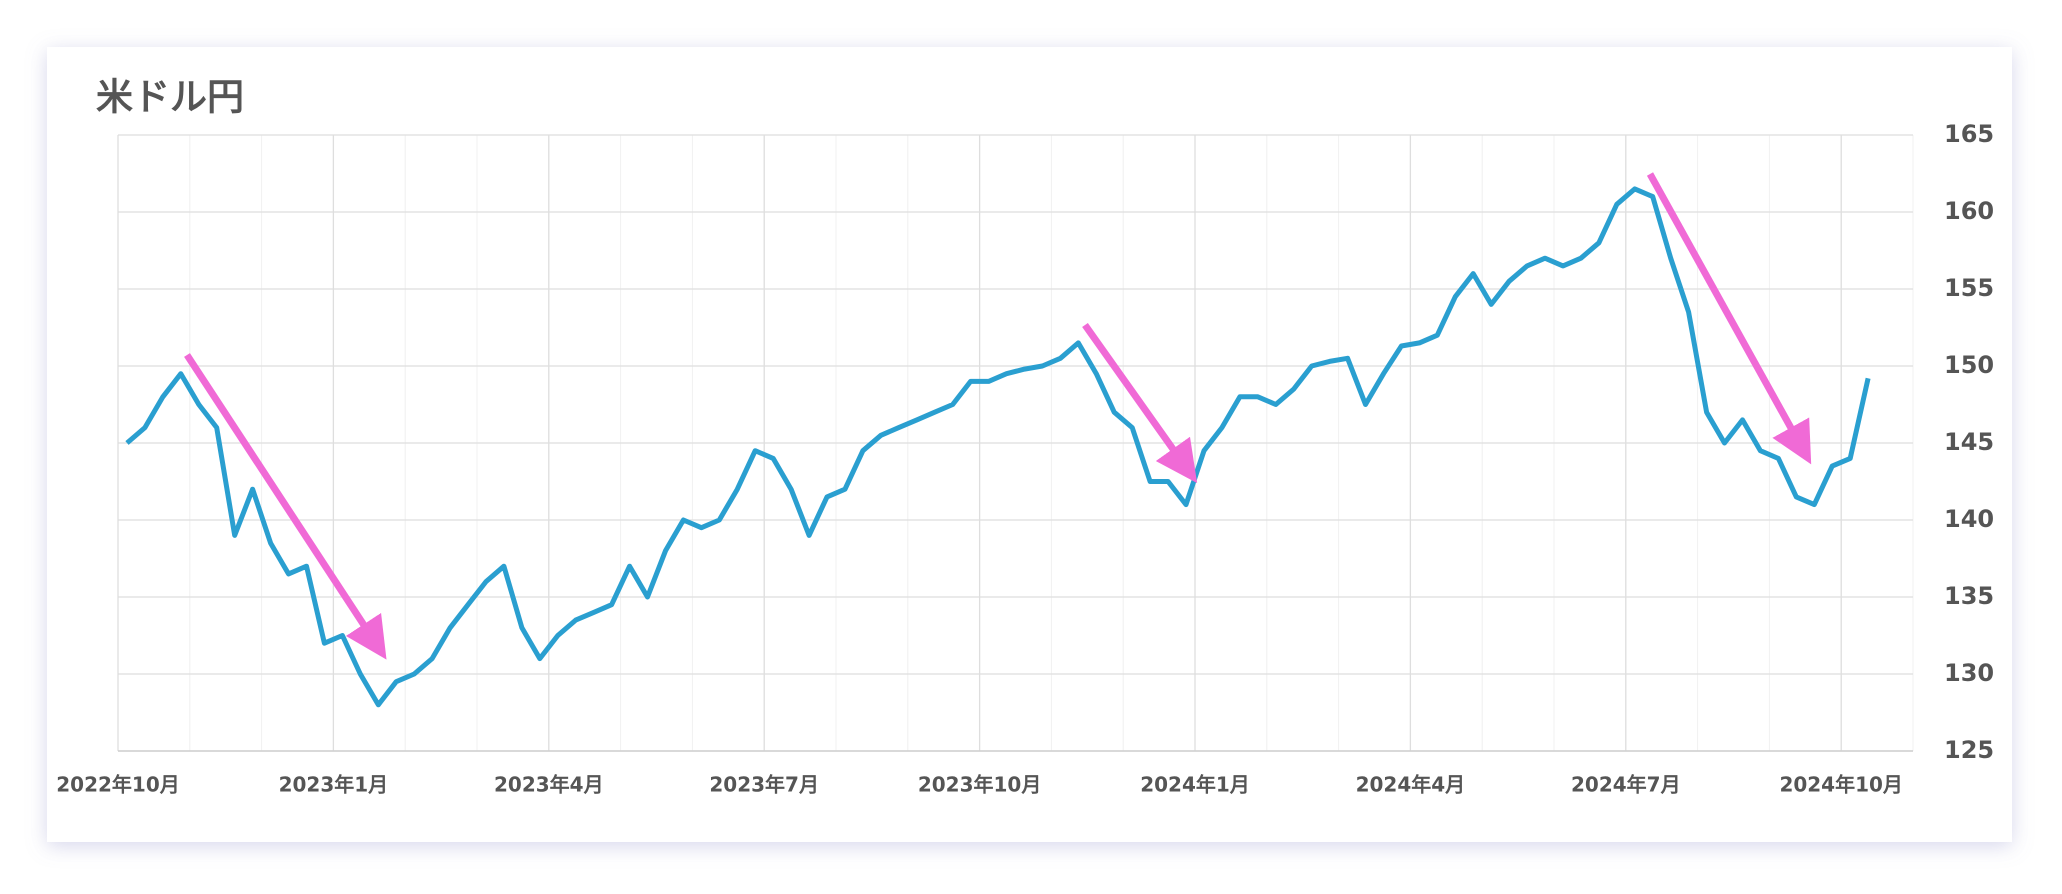  What do you see at coordinates (1969, 134) in the screenshot?
I see `y-tick-label: 165` at bounding box center [1969, 134].